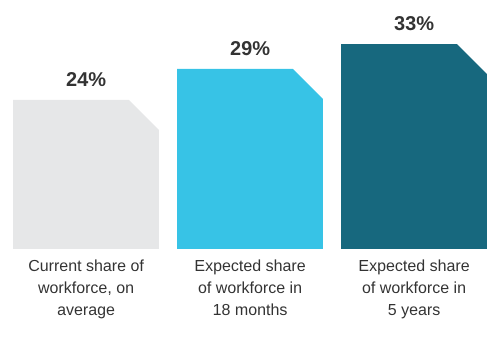  Describe the element at coordinates (250, 288) in the screenshot. I see `x-tick-label: Expected share of workforce in 18 months` at that location.